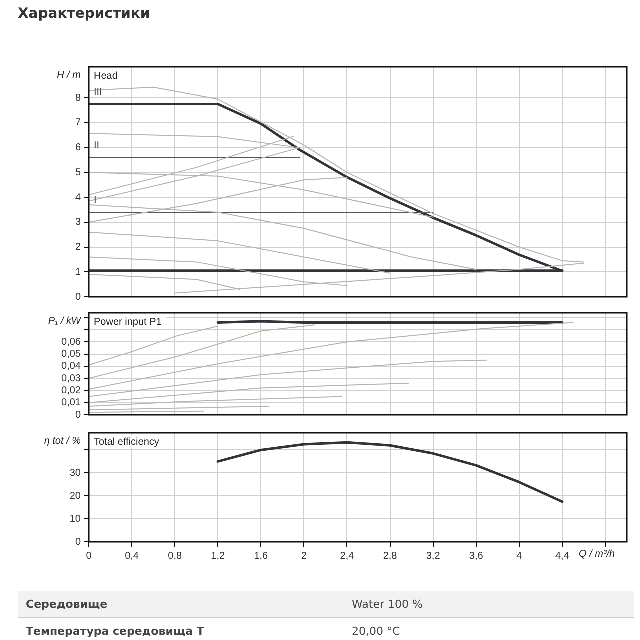 Image resolution: width=640 pixels, height=640 pixels. Describe the element at coordinates (69, 75) in the screenshot. I see `y-axis-title: H / m` at that location.